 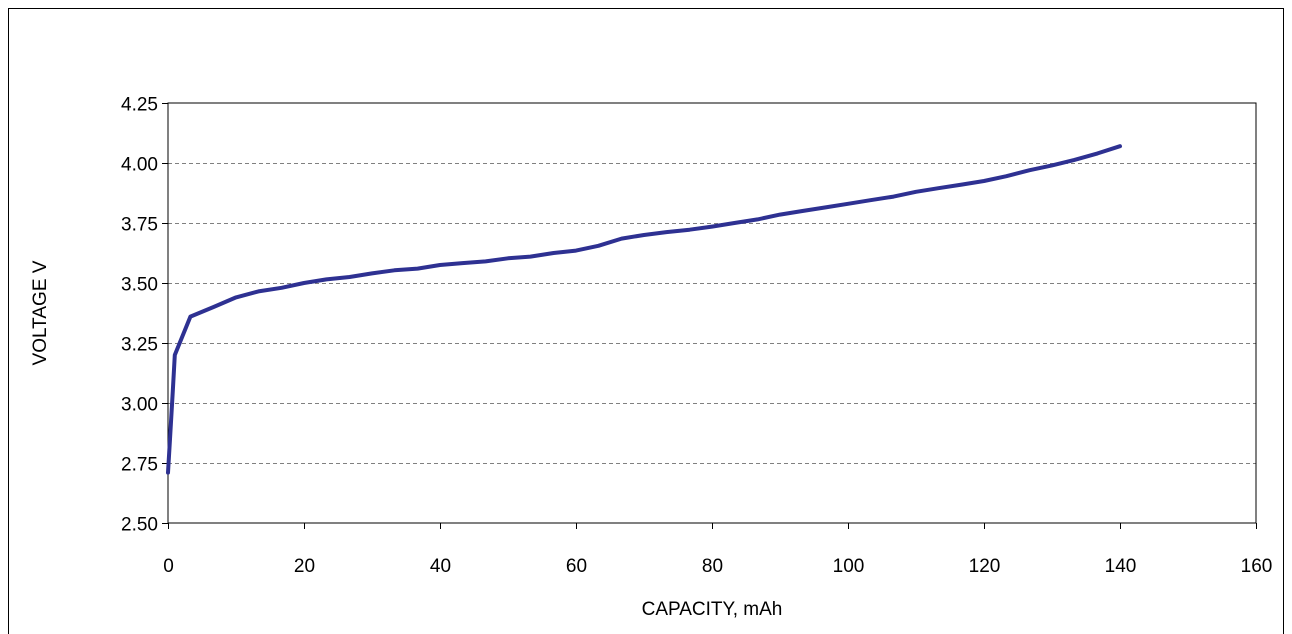 What do you see at coordinates (144, 315) in the screenshot?
I see `y-axis: 2.50 2.75 3.00 3.25 3.50 3.75 4.00 4.25` at bounding box center [144, 315].